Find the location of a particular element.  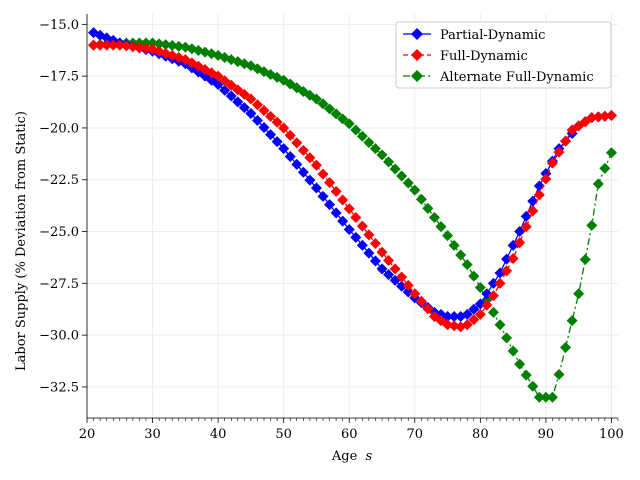

legend-frame is located at coordinates (503, 55).